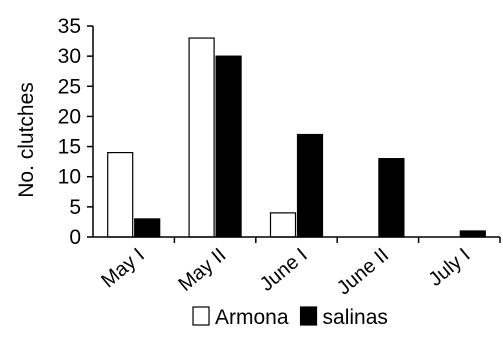 This screenshot has height=347, width=503. What do you see at coordinates (69, 177) in the screenshot?
I see `y-tick-label: 10` at bounding box center [69, 177].